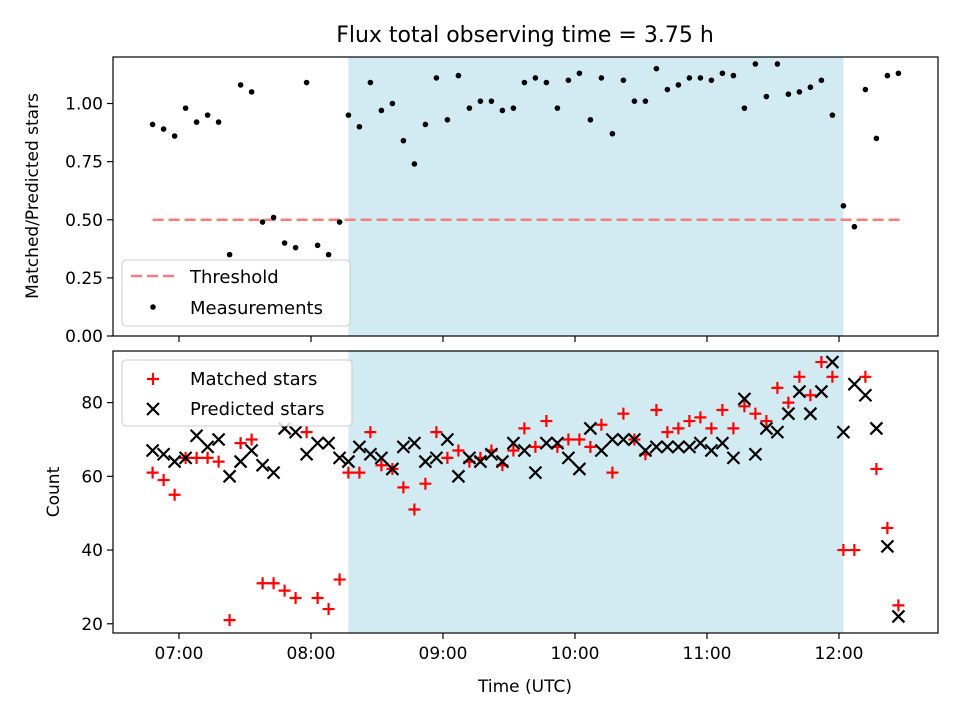 The width and height of the screenshot is (960, 720). Describe the element at coordinates (84, 337) in the screenshot. I see `y-tick-label: 0.00` at that location.